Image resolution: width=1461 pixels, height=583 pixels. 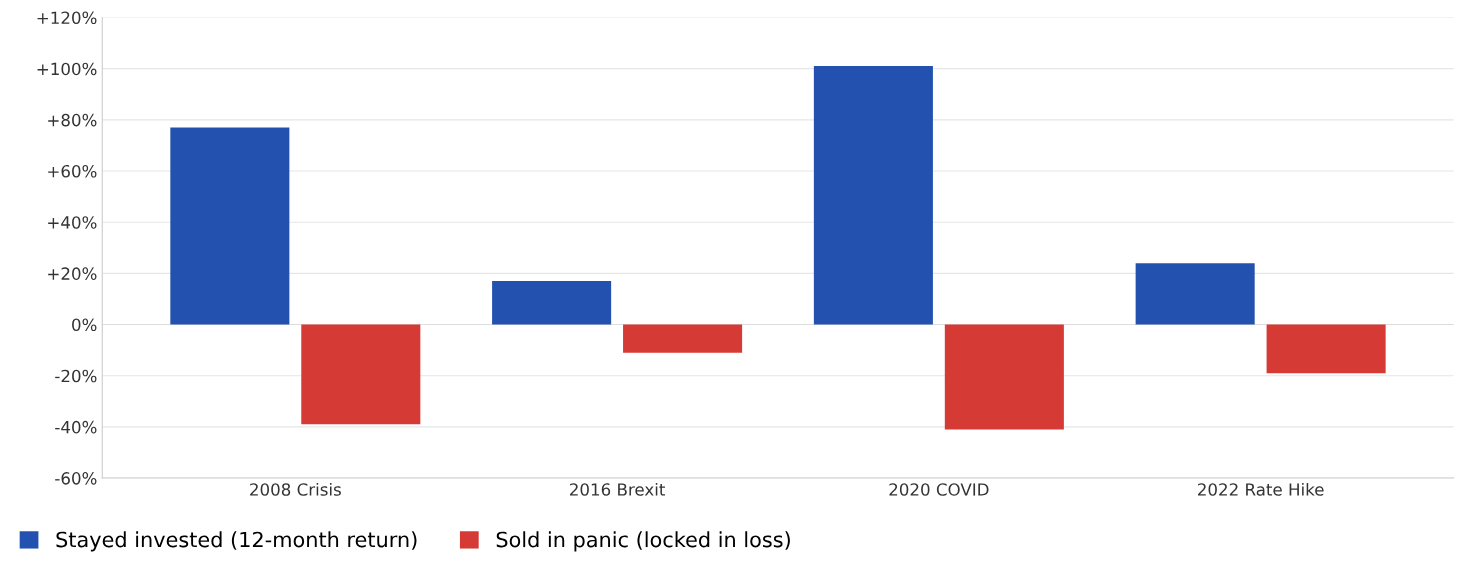 What do you see at coordinates (76, 376) in the screenshot?
I see `y-tick-label: -20%` at bounding box center [76, 376].